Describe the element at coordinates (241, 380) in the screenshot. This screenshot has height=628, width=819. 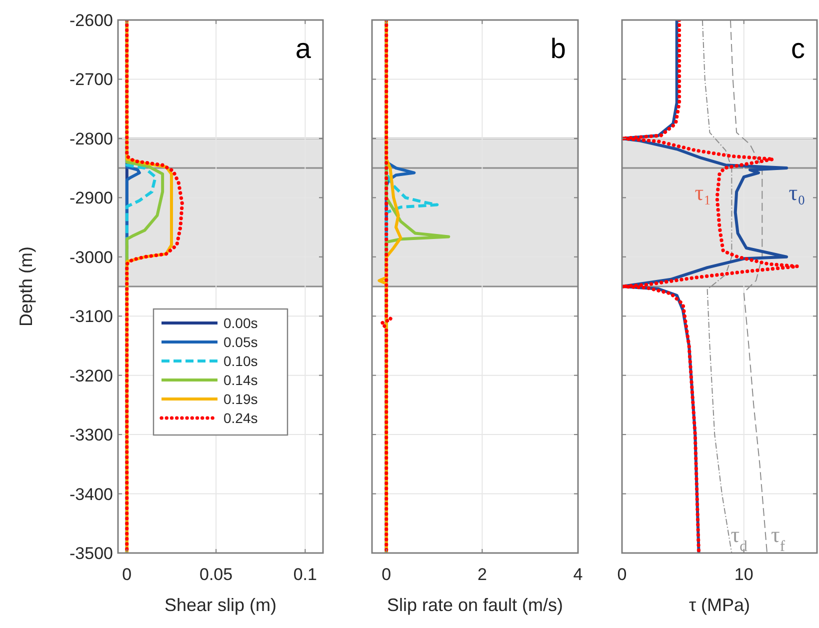
I see `legend-label: 0.14s` at that location.